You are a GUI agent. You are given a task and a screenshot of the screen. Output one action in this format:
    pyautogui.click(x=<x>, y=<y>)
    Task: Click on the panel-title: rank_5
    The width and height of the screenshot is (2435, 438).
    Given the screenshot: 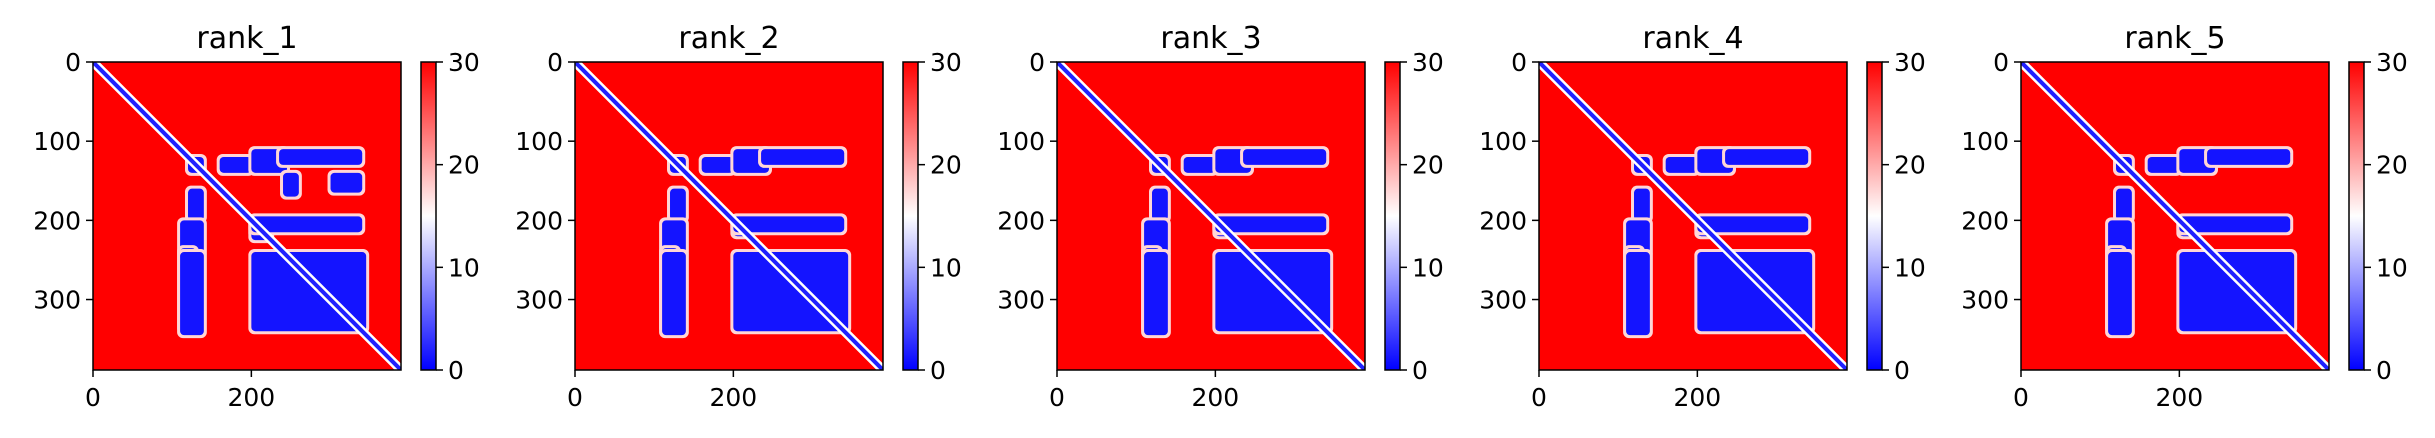 What is the action you would take?
    pyautogui.click(x=2174, y=38)
    